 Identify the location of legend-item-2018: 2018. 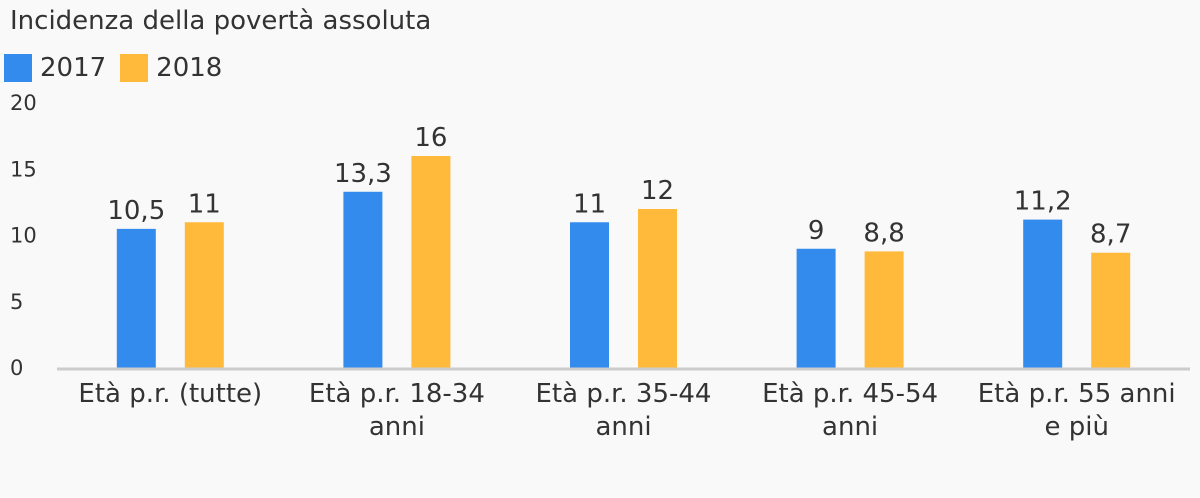
(171, 68).